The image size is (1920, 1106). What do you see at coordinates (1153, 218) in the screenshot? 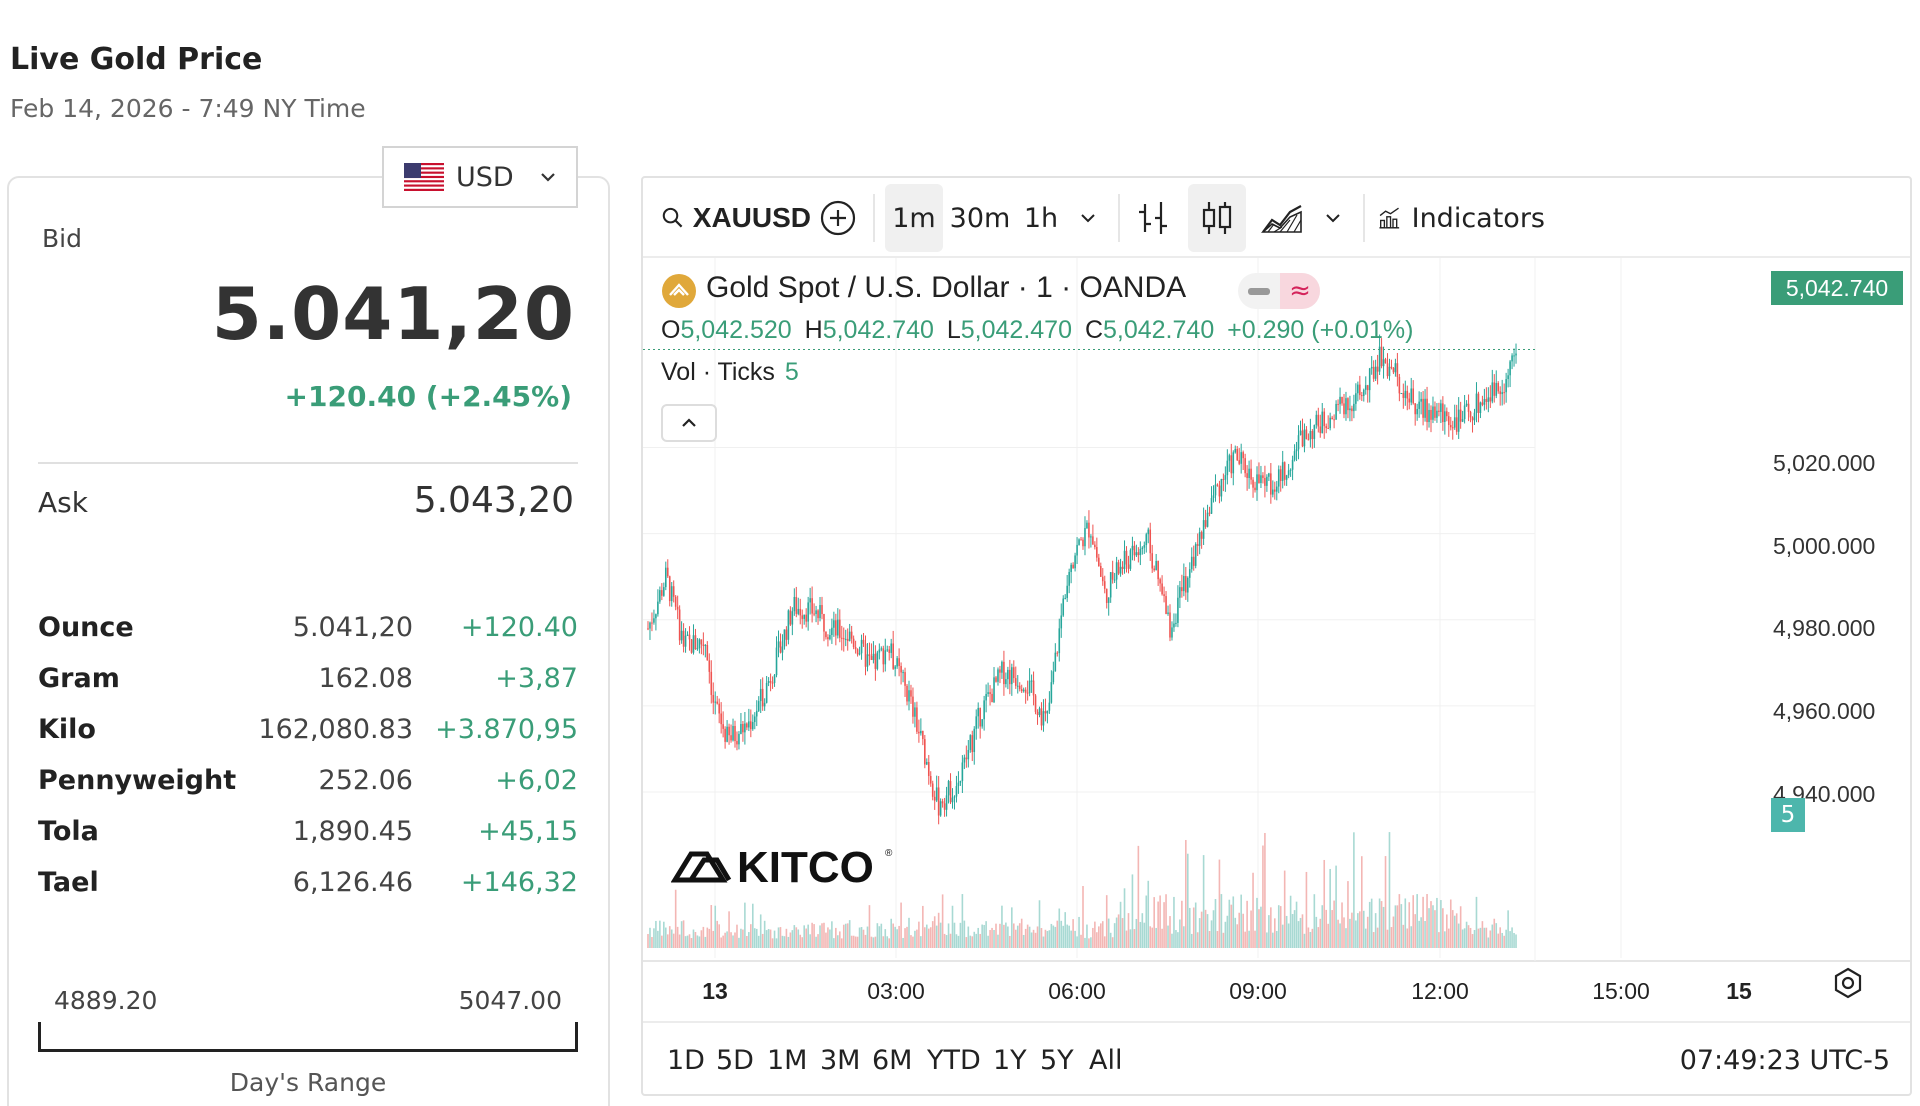
I see `bar-chart-type-button` at bounding box center [1153, 218].